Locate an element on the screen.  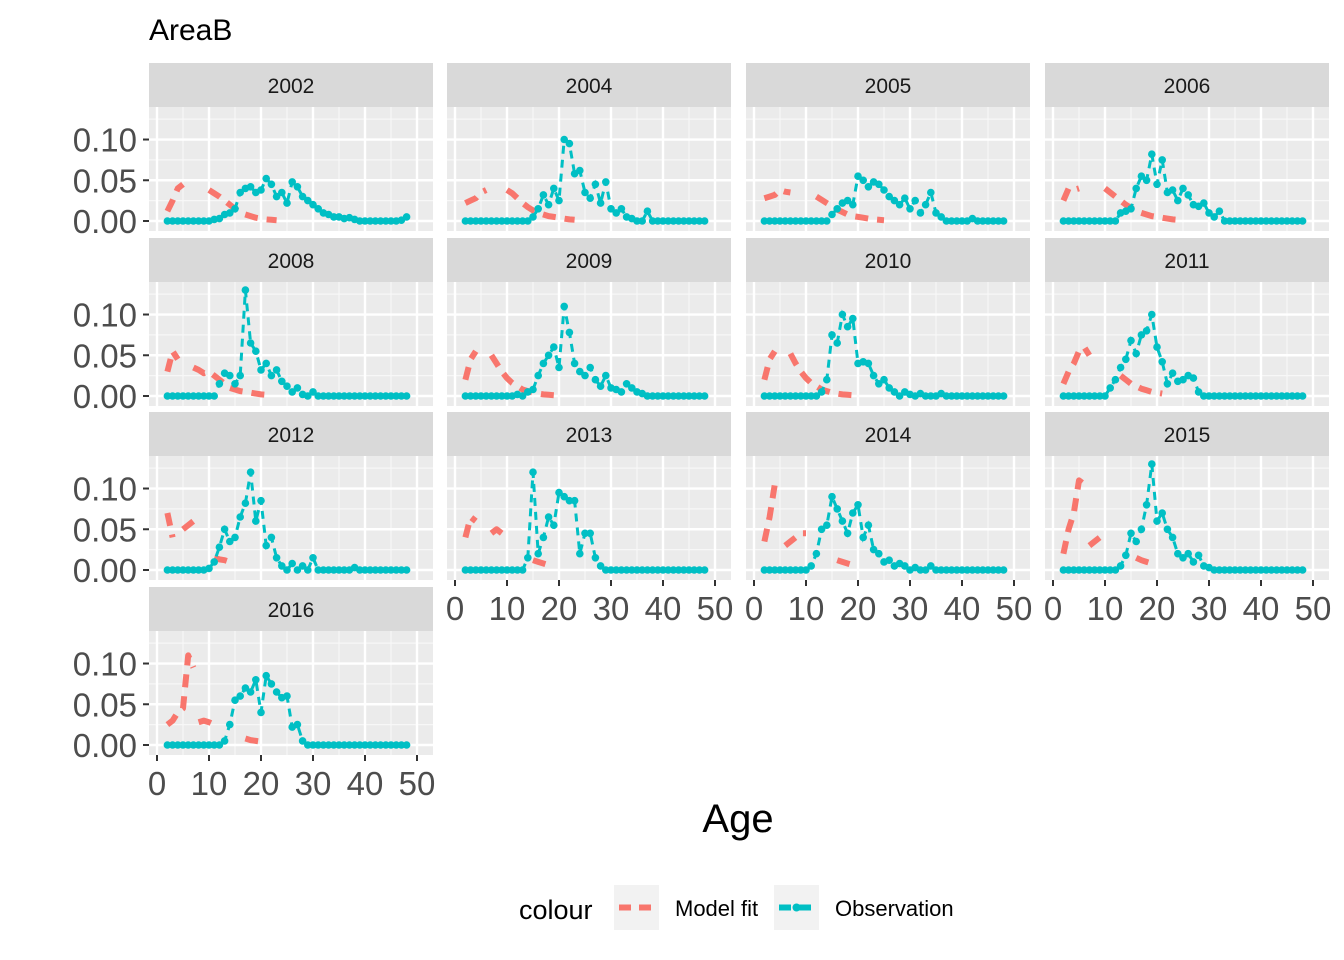
model-fit-line is located at coordinates (1076, 364).